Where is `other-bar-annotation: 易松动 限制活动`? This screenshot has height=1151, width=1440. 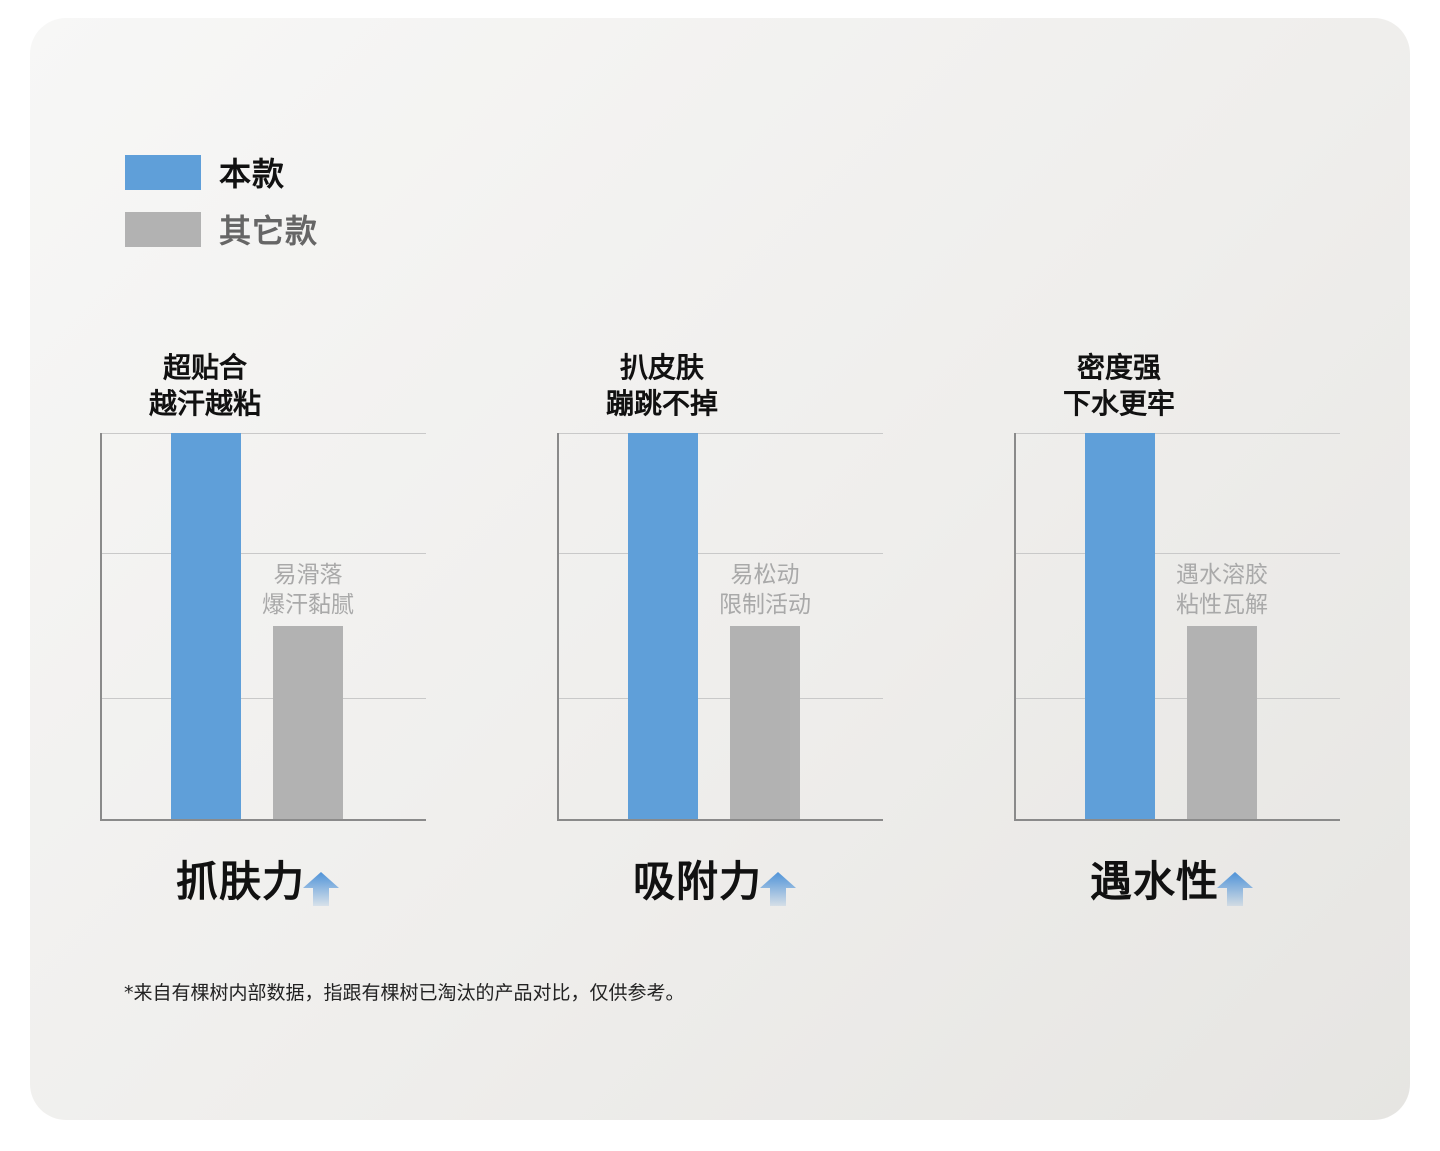 other-bar-annotation: 易松动 限制活动 is located at coordinates (765, 590).